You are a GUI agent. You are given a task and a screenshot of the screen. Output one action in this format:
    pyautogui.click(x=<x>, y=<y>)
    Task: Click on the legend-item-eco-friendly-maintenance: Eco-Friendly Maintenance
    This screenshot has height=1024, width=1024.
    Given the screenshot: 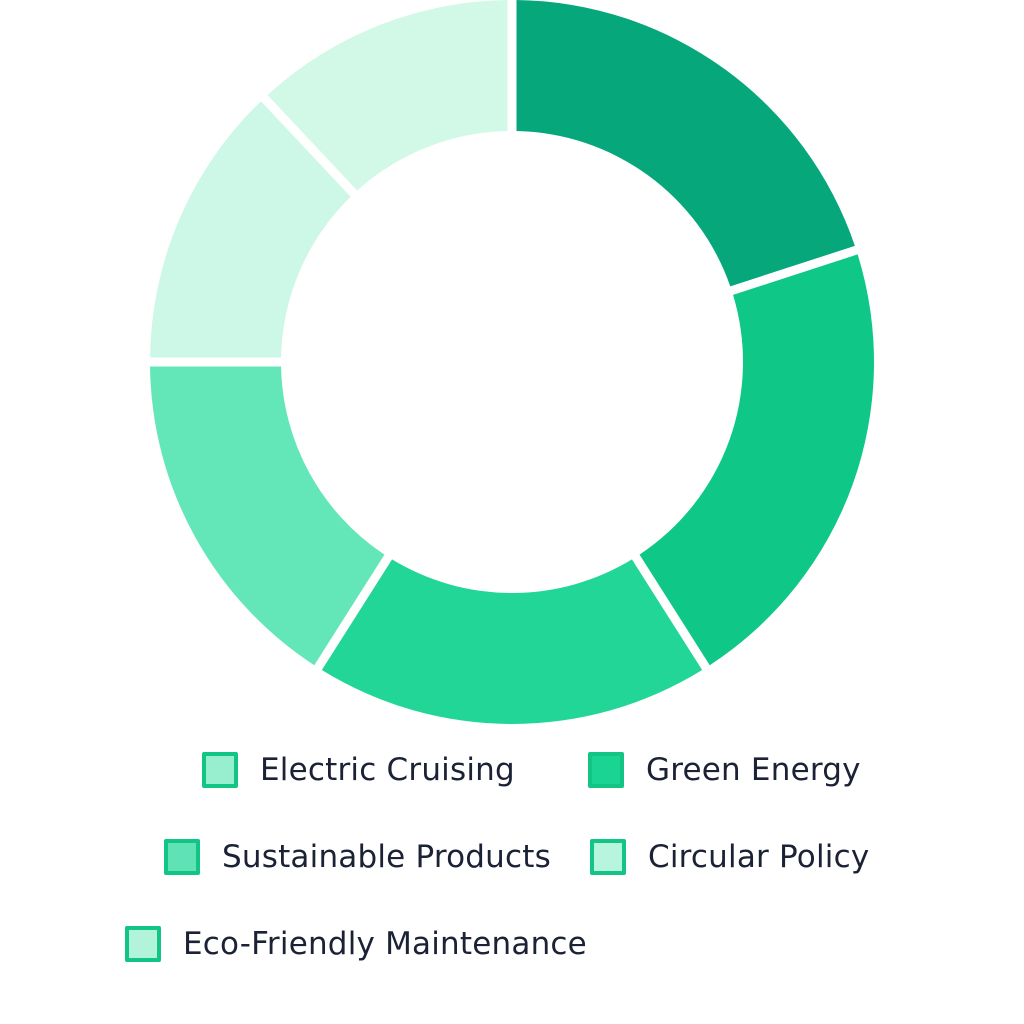 What is the action you would take?
    pyautogui.click(x=356, y=944)
    